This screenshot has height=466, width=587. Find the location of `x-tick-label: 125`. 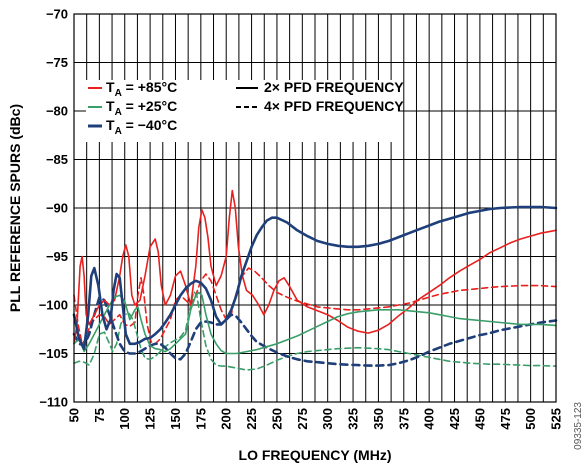

x-tick-label: 125 is located at coordinates (150, 419).